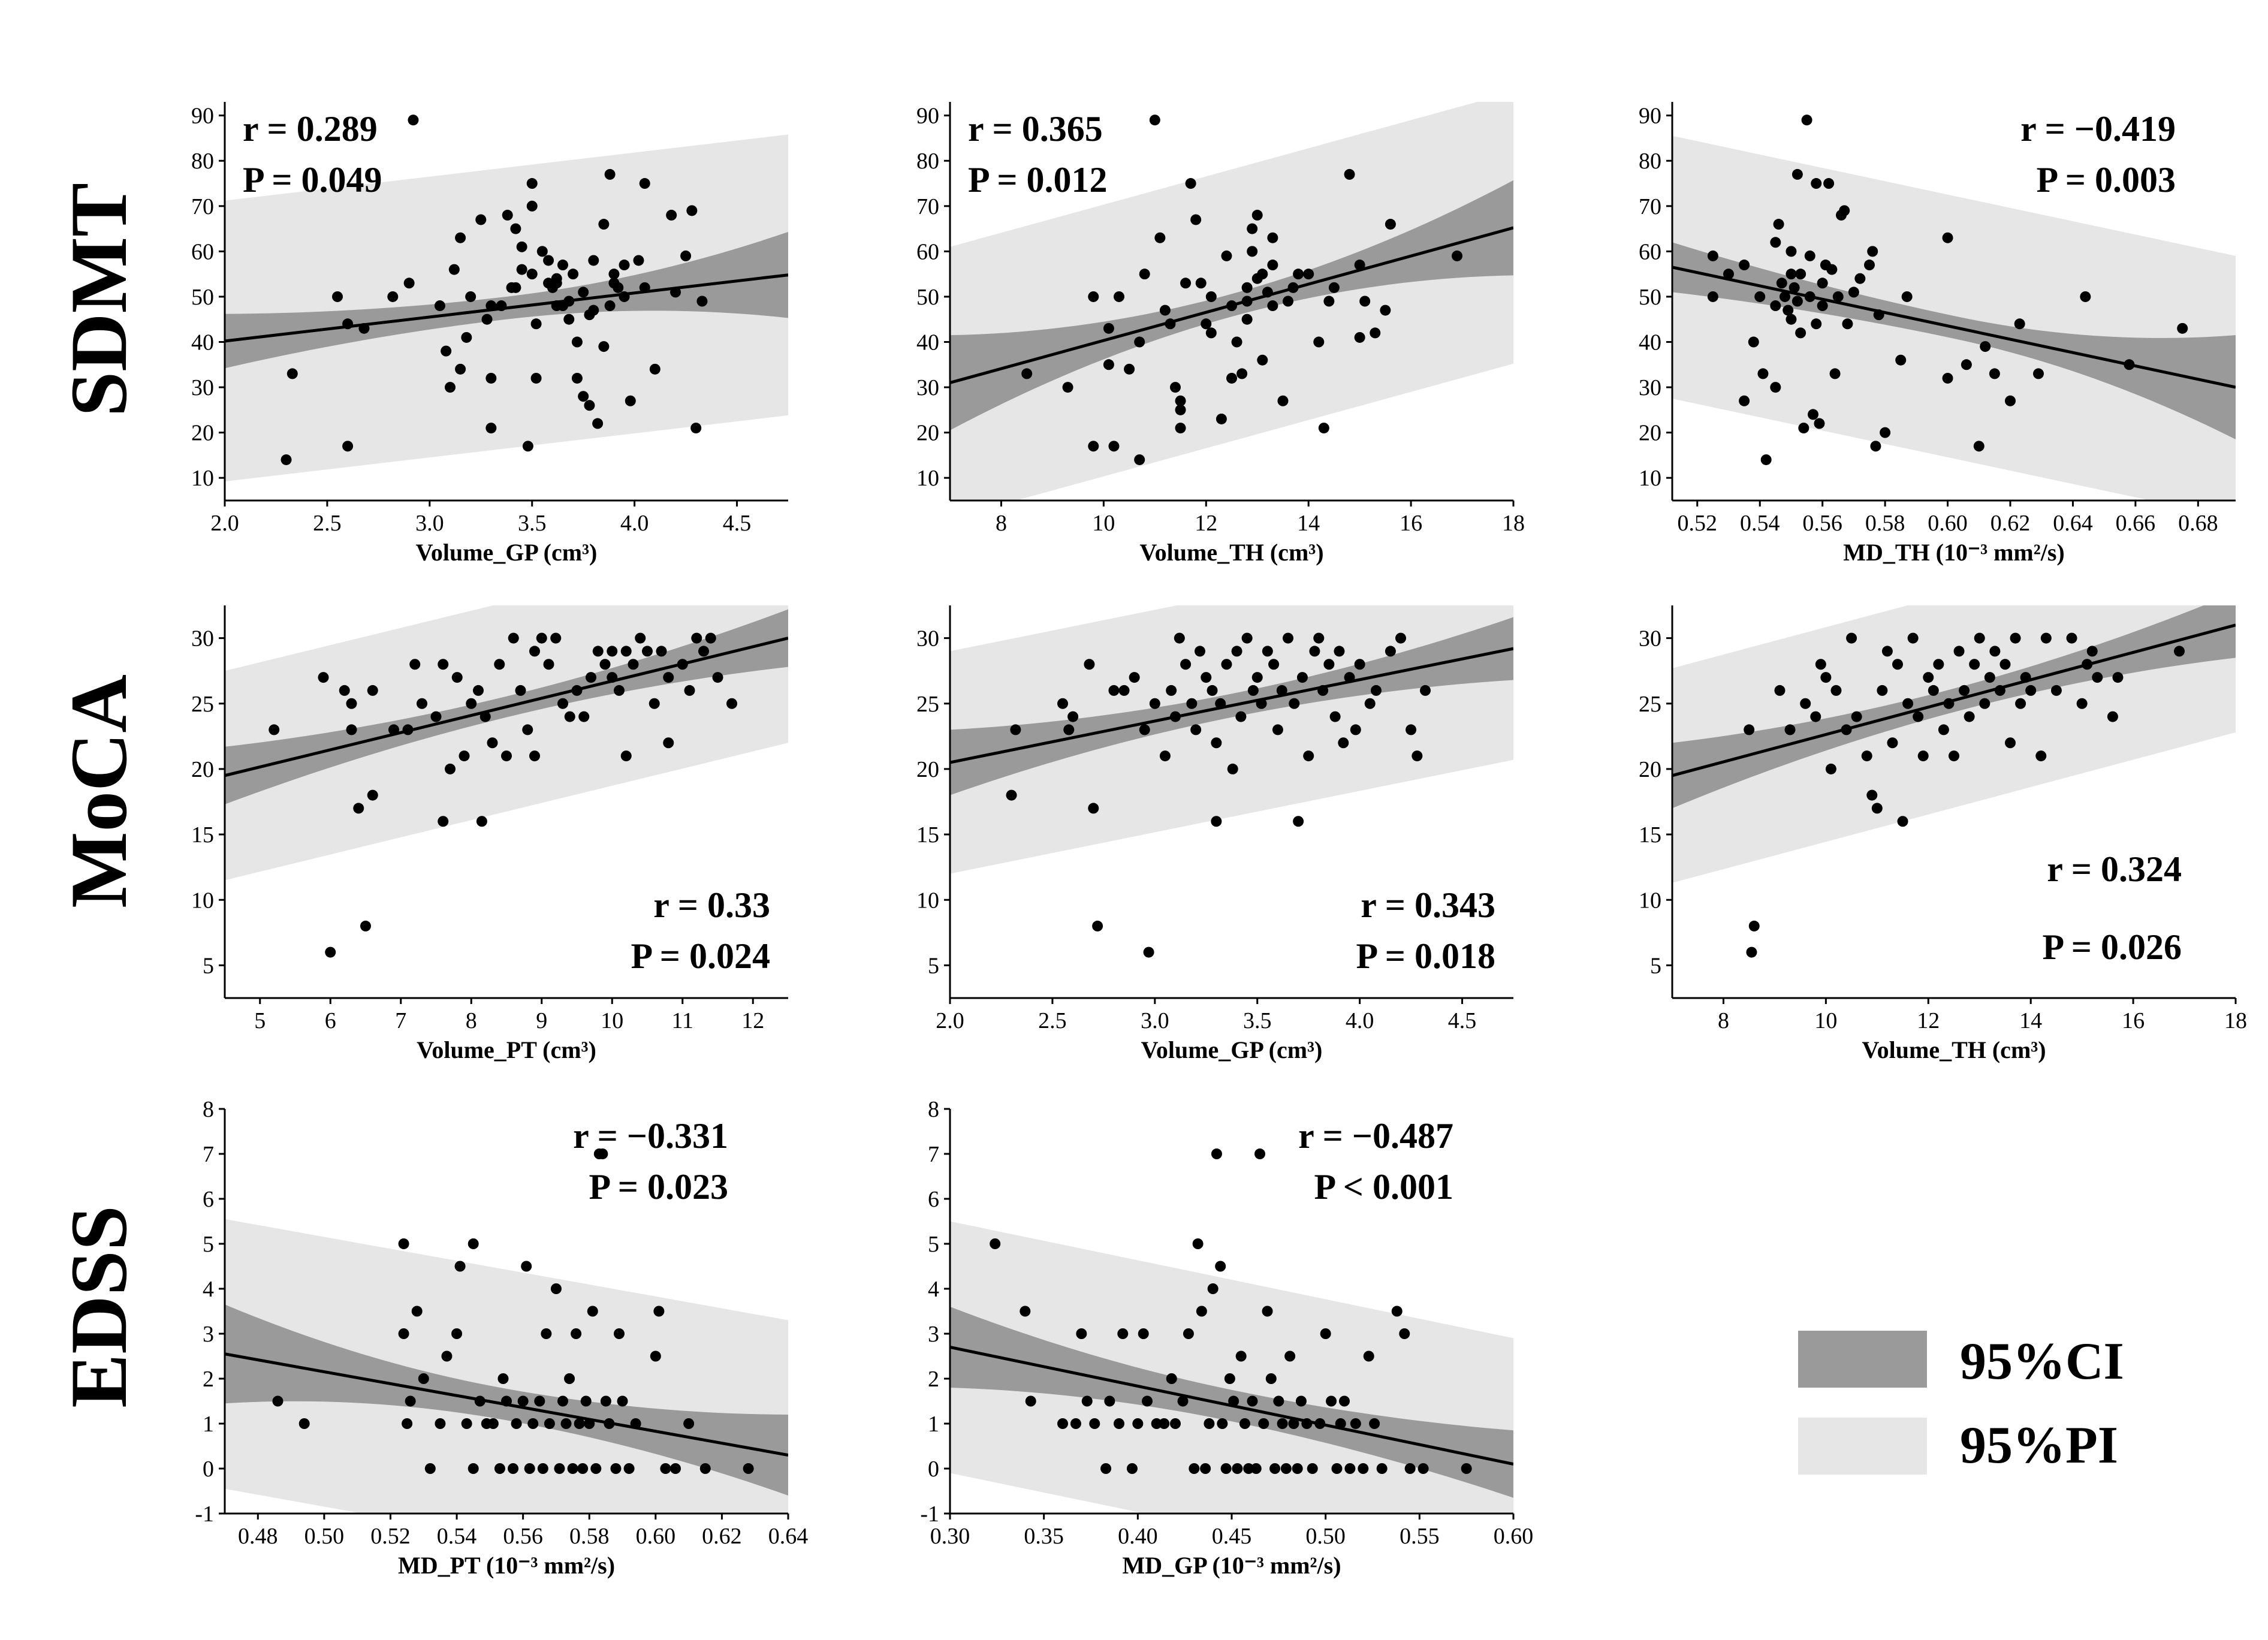 This screenshot has height=1640, width=2268. Describe the element at coordinates (950, 1021) in the screenshot. I see `x-tick-label: 2.0` at that location.